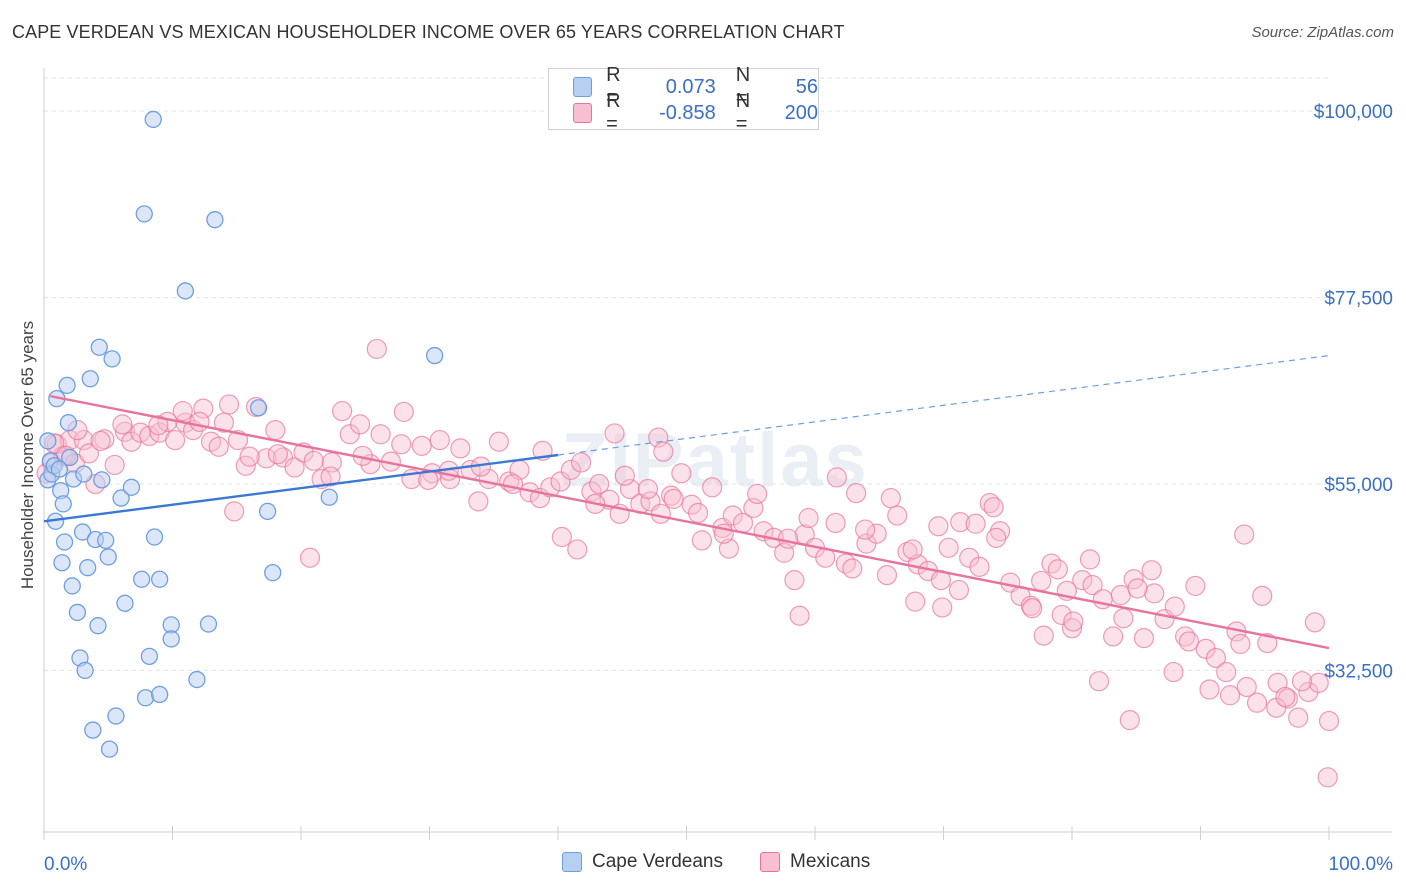  Describe the element at coordinates (943, 405) in the screenshot. I see `trend-line-extension-cape-verdeans` at that location.